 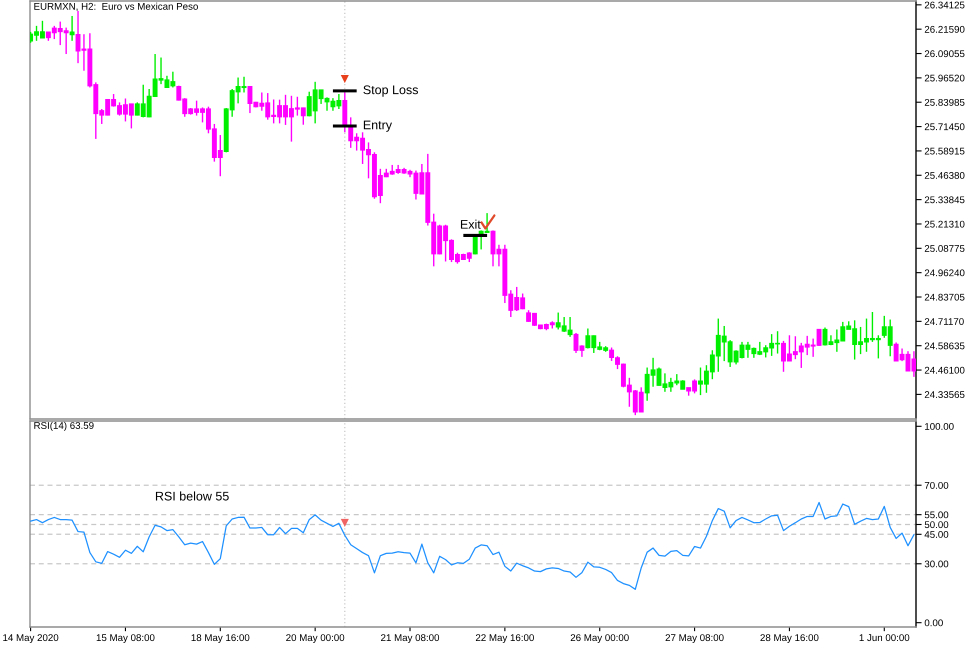 I want to click on y-tick-label: 70.00, so click(x=936, y=485).